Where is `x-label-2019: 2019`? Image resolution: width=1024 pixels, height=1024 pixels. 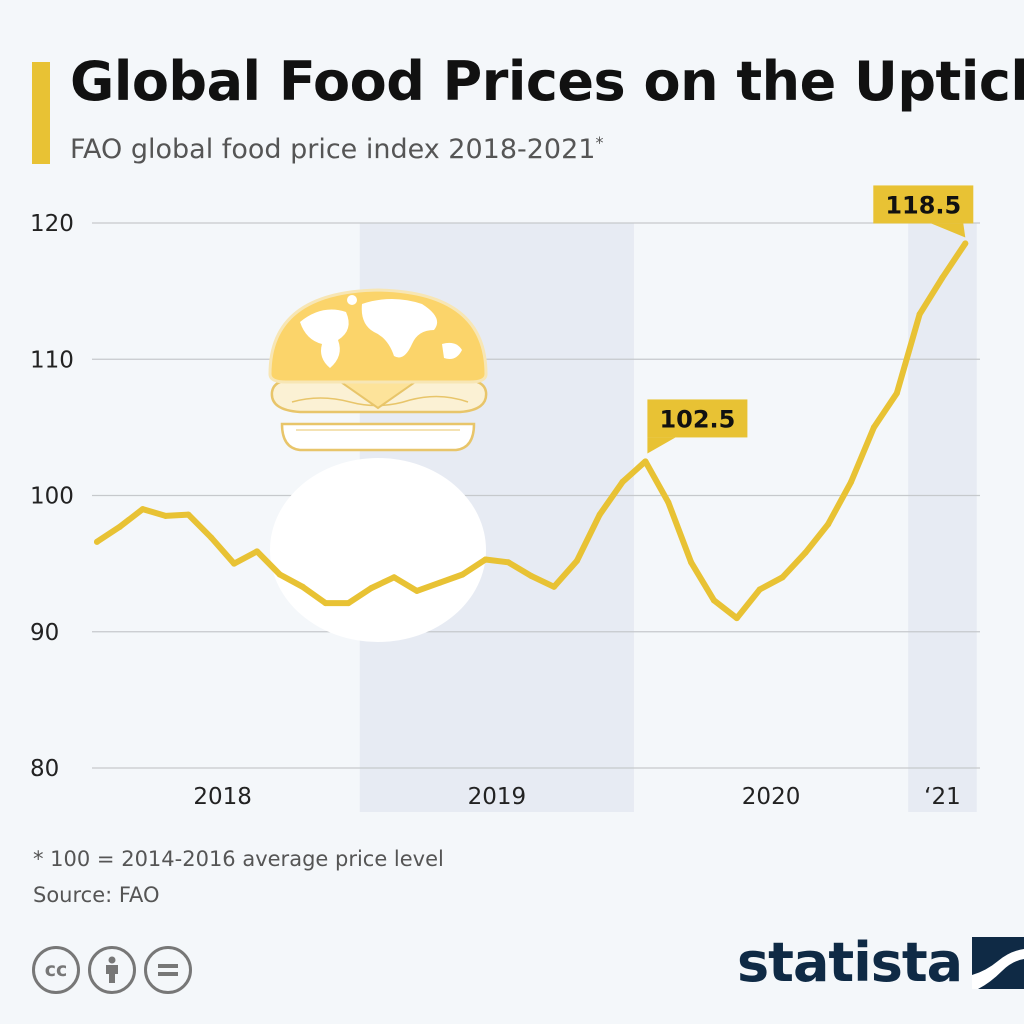 x-label-2019: 2019 is located at coordinates (497, 797).